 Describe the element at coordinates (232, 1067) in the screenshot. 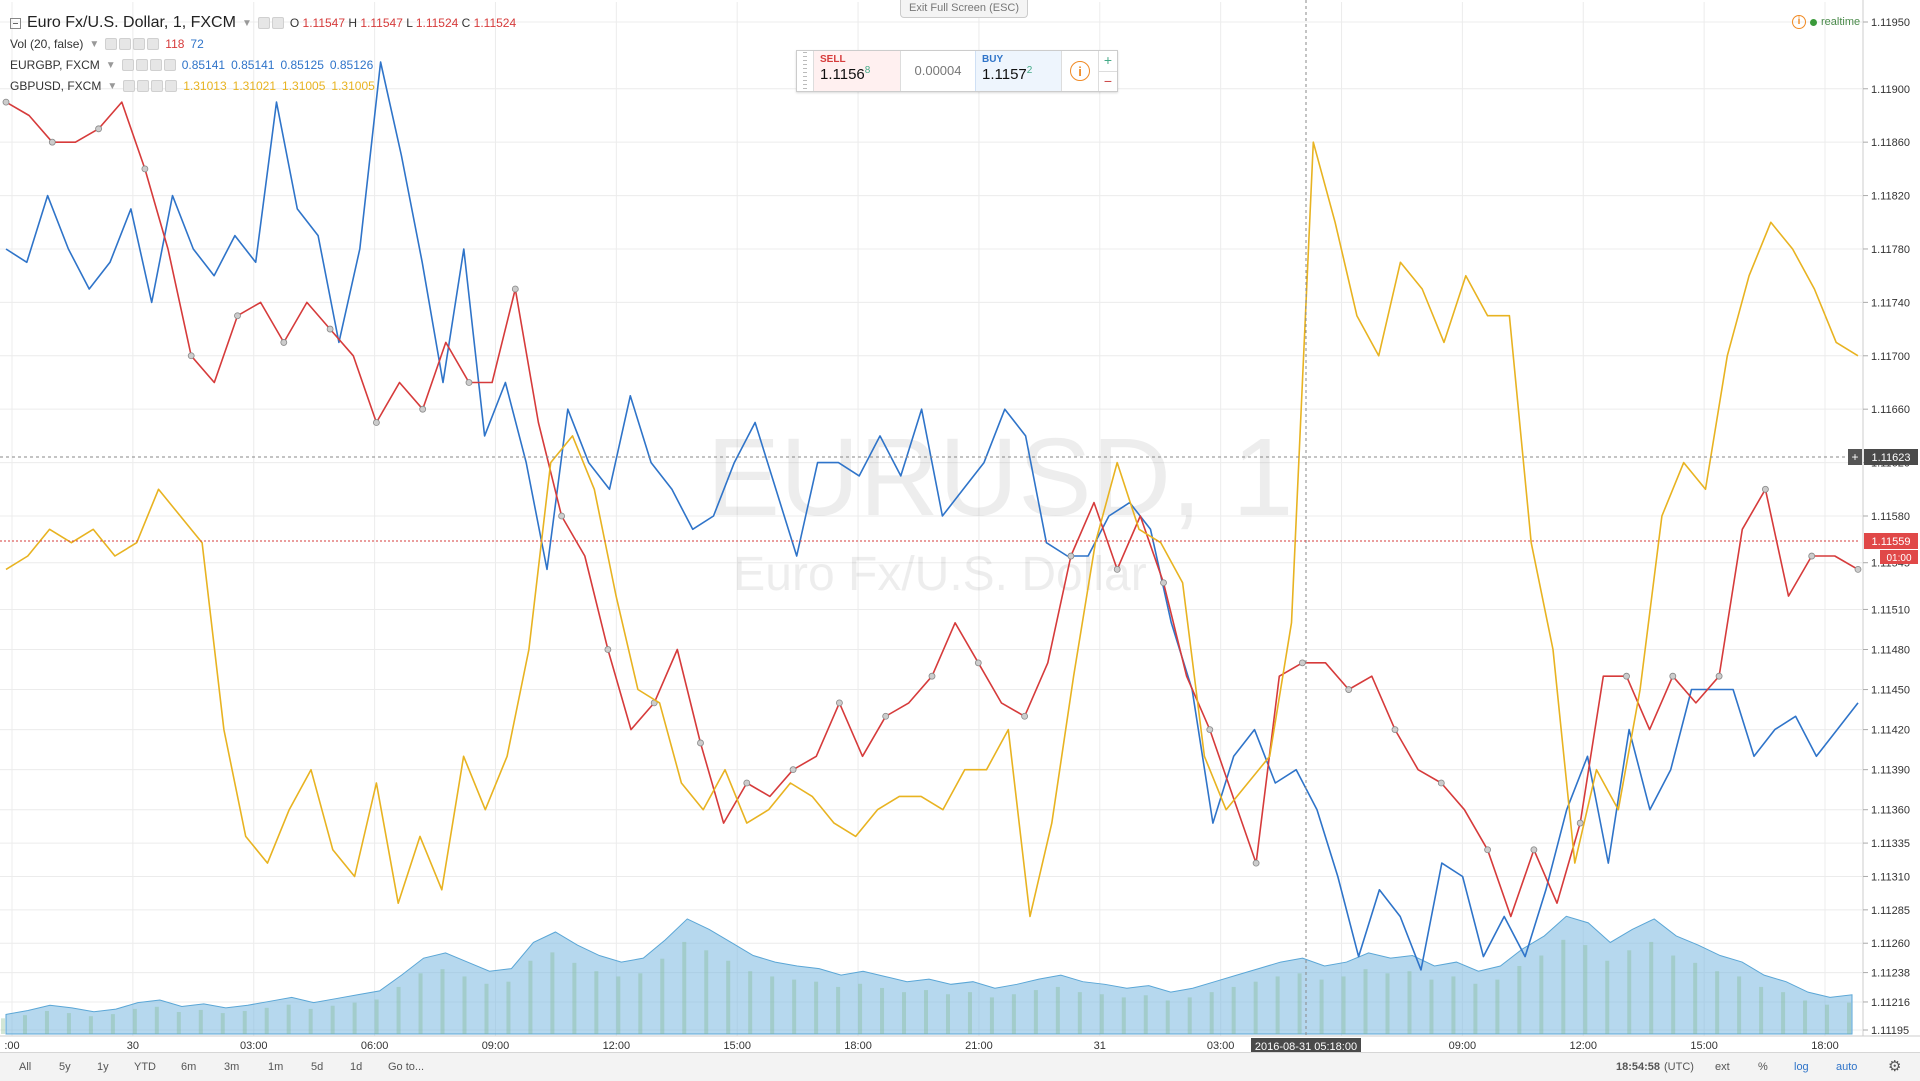

I see `range-3m-button: 3m` at that location.